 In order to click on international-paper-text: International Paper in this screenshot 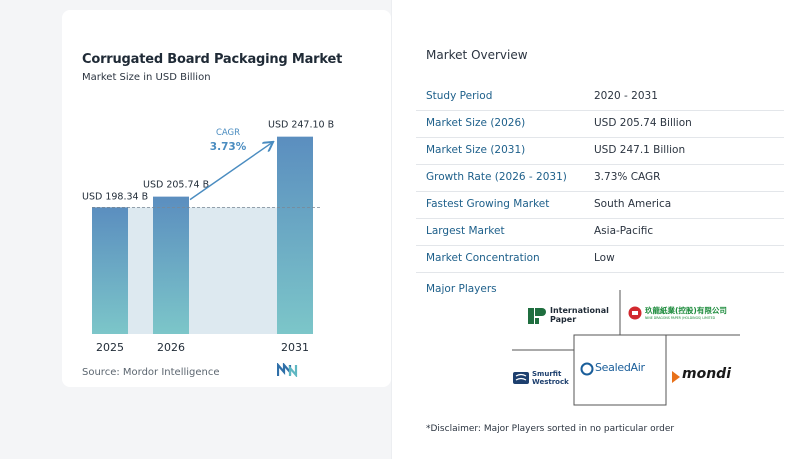, I will do `click(579, 315)`.